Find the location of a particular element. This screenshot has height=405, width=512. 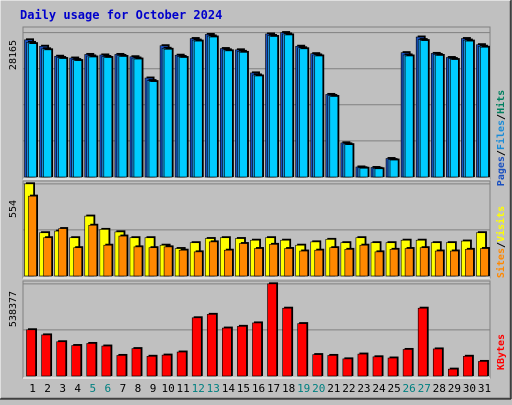

x-tick-label: 28 is located at coordinates (439, 388).